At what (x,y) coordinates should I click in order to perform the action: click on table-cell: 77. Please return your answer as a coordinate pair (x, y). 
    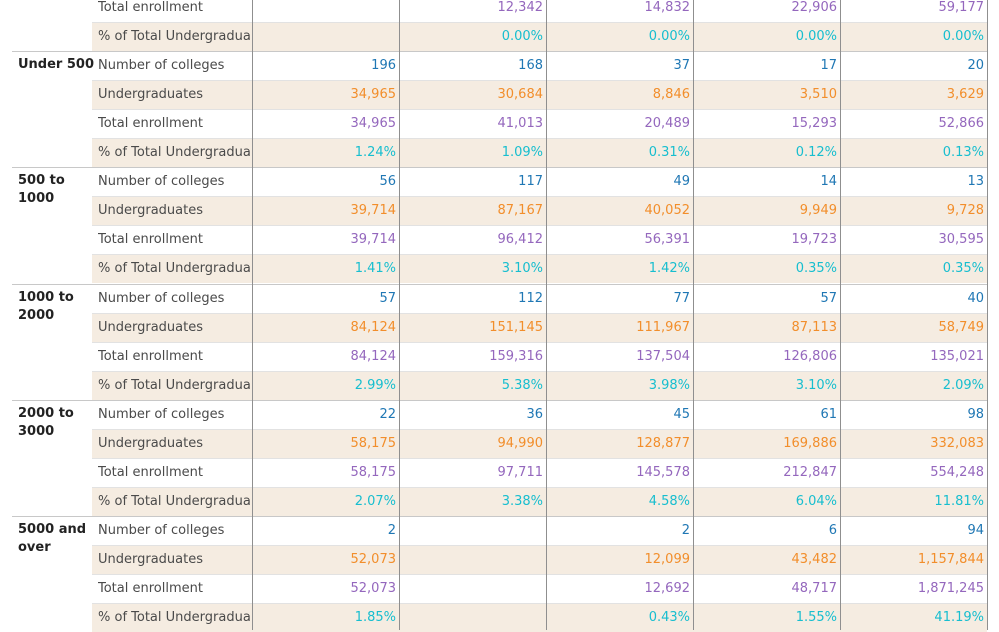
    Looking at the image, I should click on (681, 298).